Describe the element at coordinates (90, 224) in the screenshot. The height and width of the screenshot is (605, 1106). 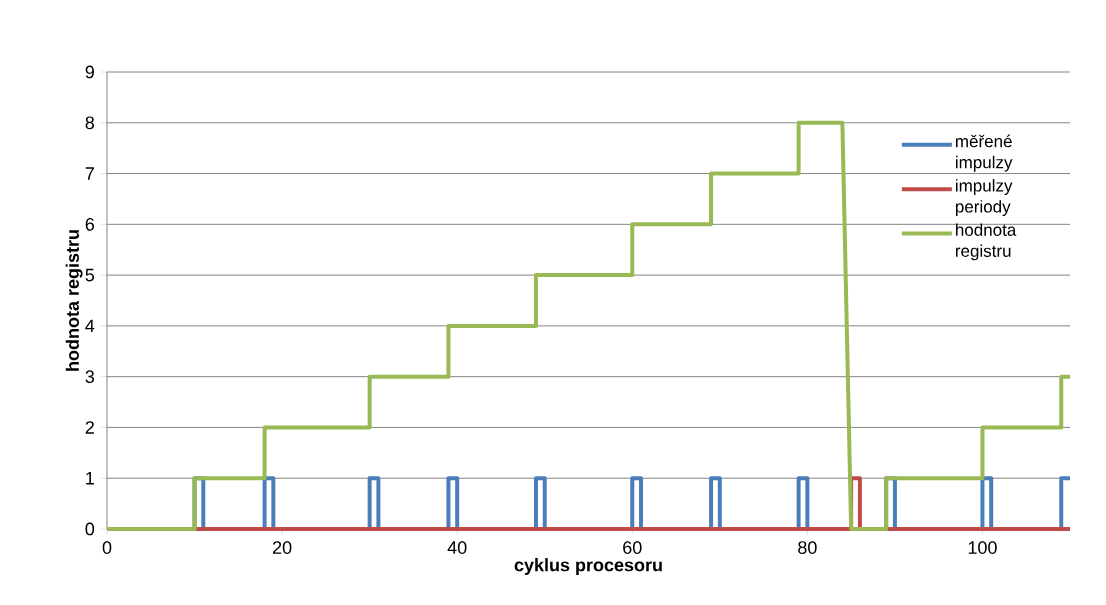
I see `y-tick-label: 6` at that location.